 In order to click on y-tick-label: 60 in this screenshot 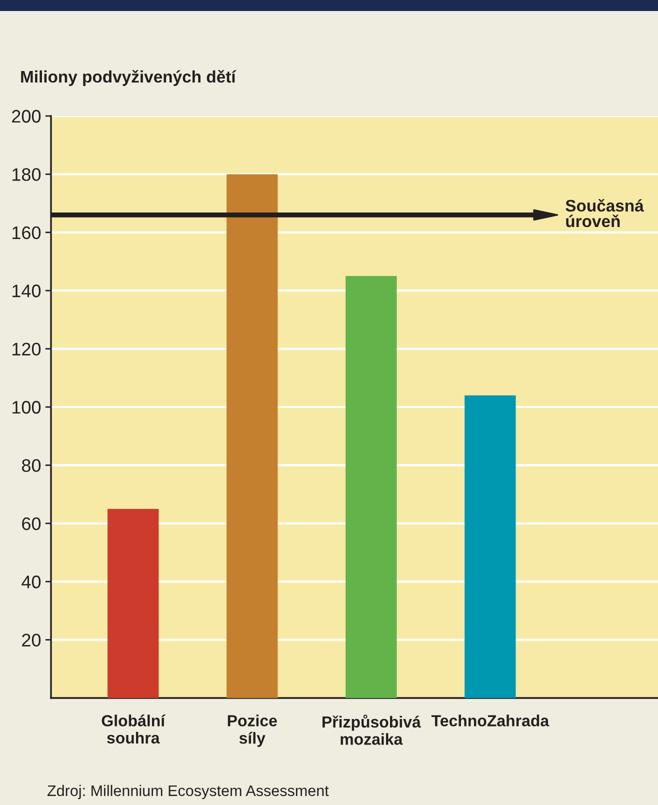, I will do `click(31, 523)`.